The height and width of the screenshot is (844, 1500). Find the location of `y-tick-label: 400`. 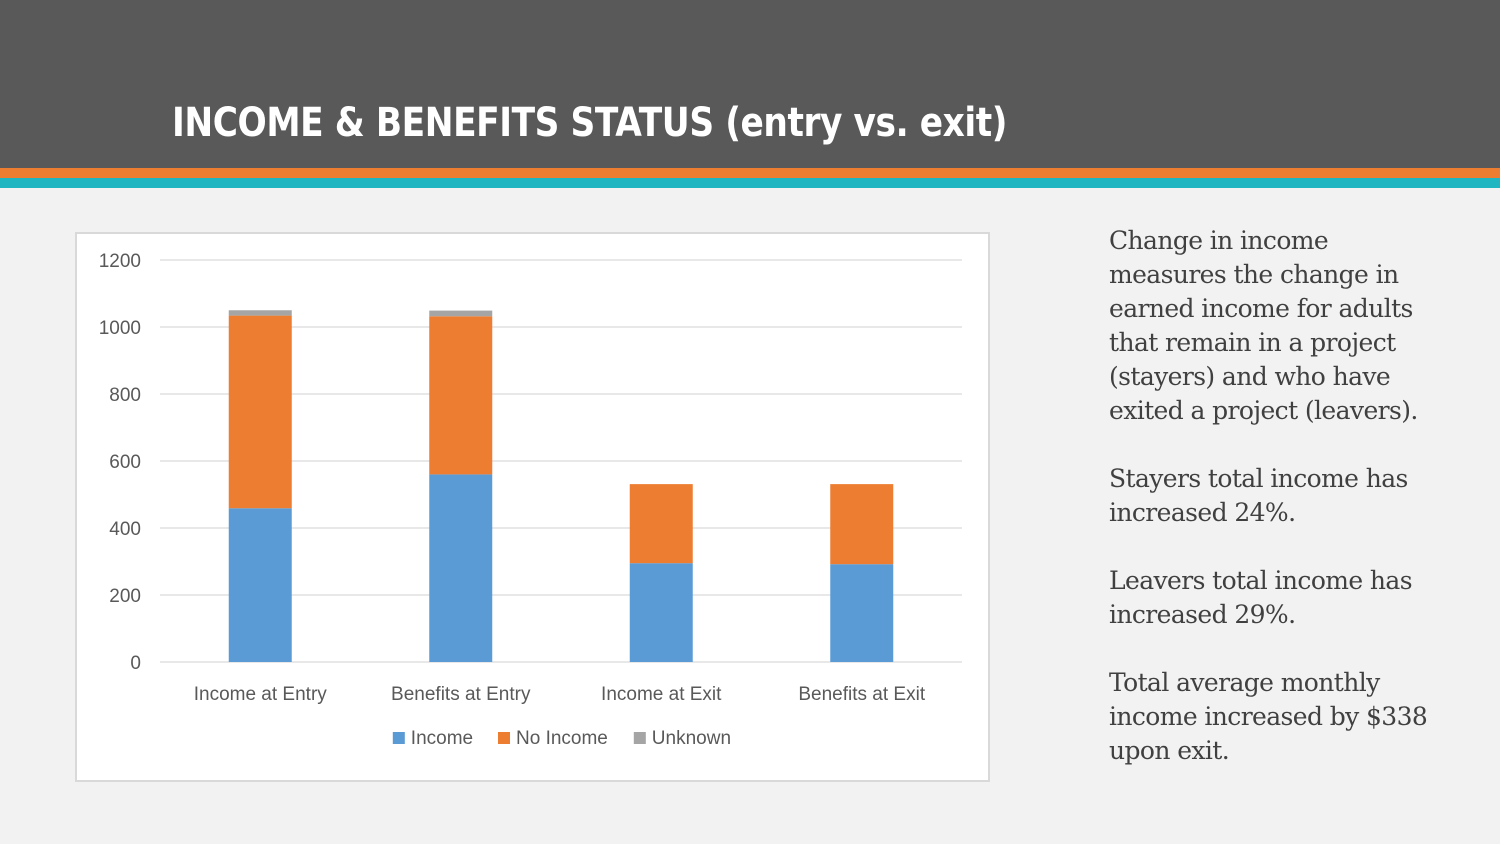

y-tick-label: 400 is located at coordinates (125, 529).